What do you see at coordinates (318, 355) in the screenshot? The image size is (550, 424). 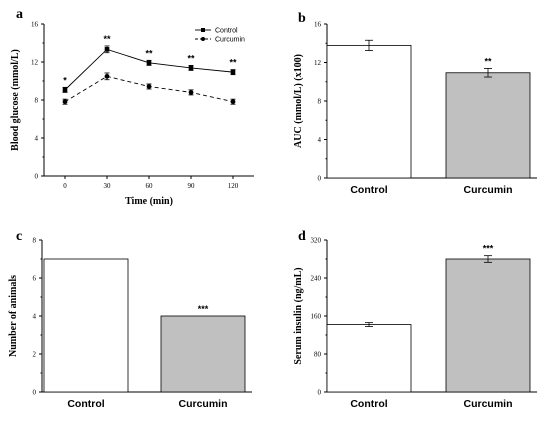 I see `y-tick-label-d: 80` at bounding box center [318, 355].